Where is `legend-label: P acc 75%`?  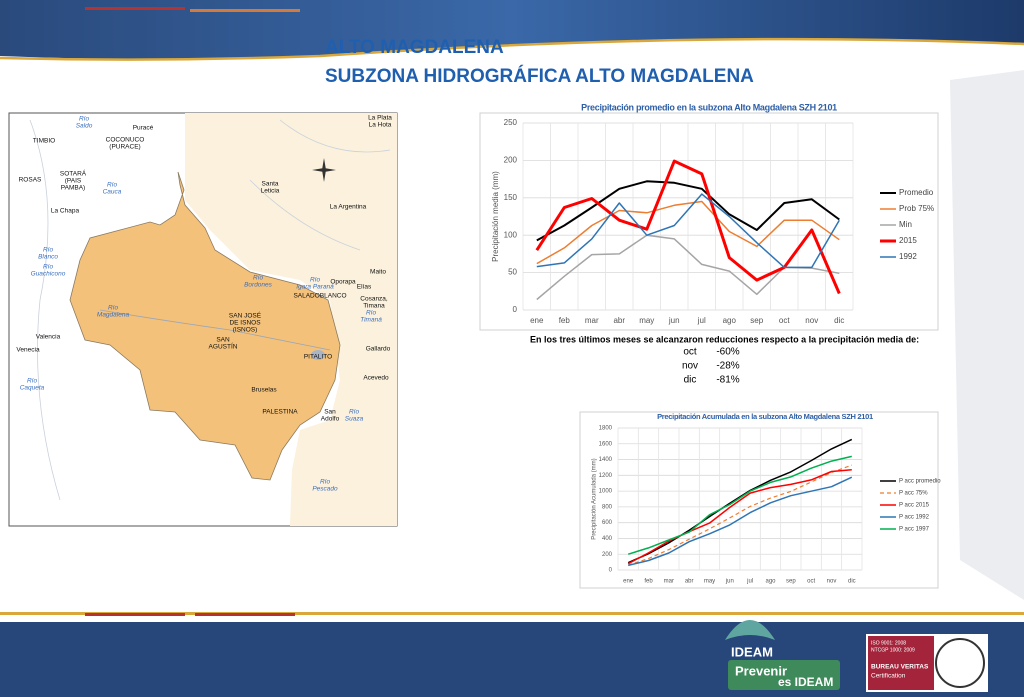
legend-label: P acc 75% is located at coordinates (913, 494).